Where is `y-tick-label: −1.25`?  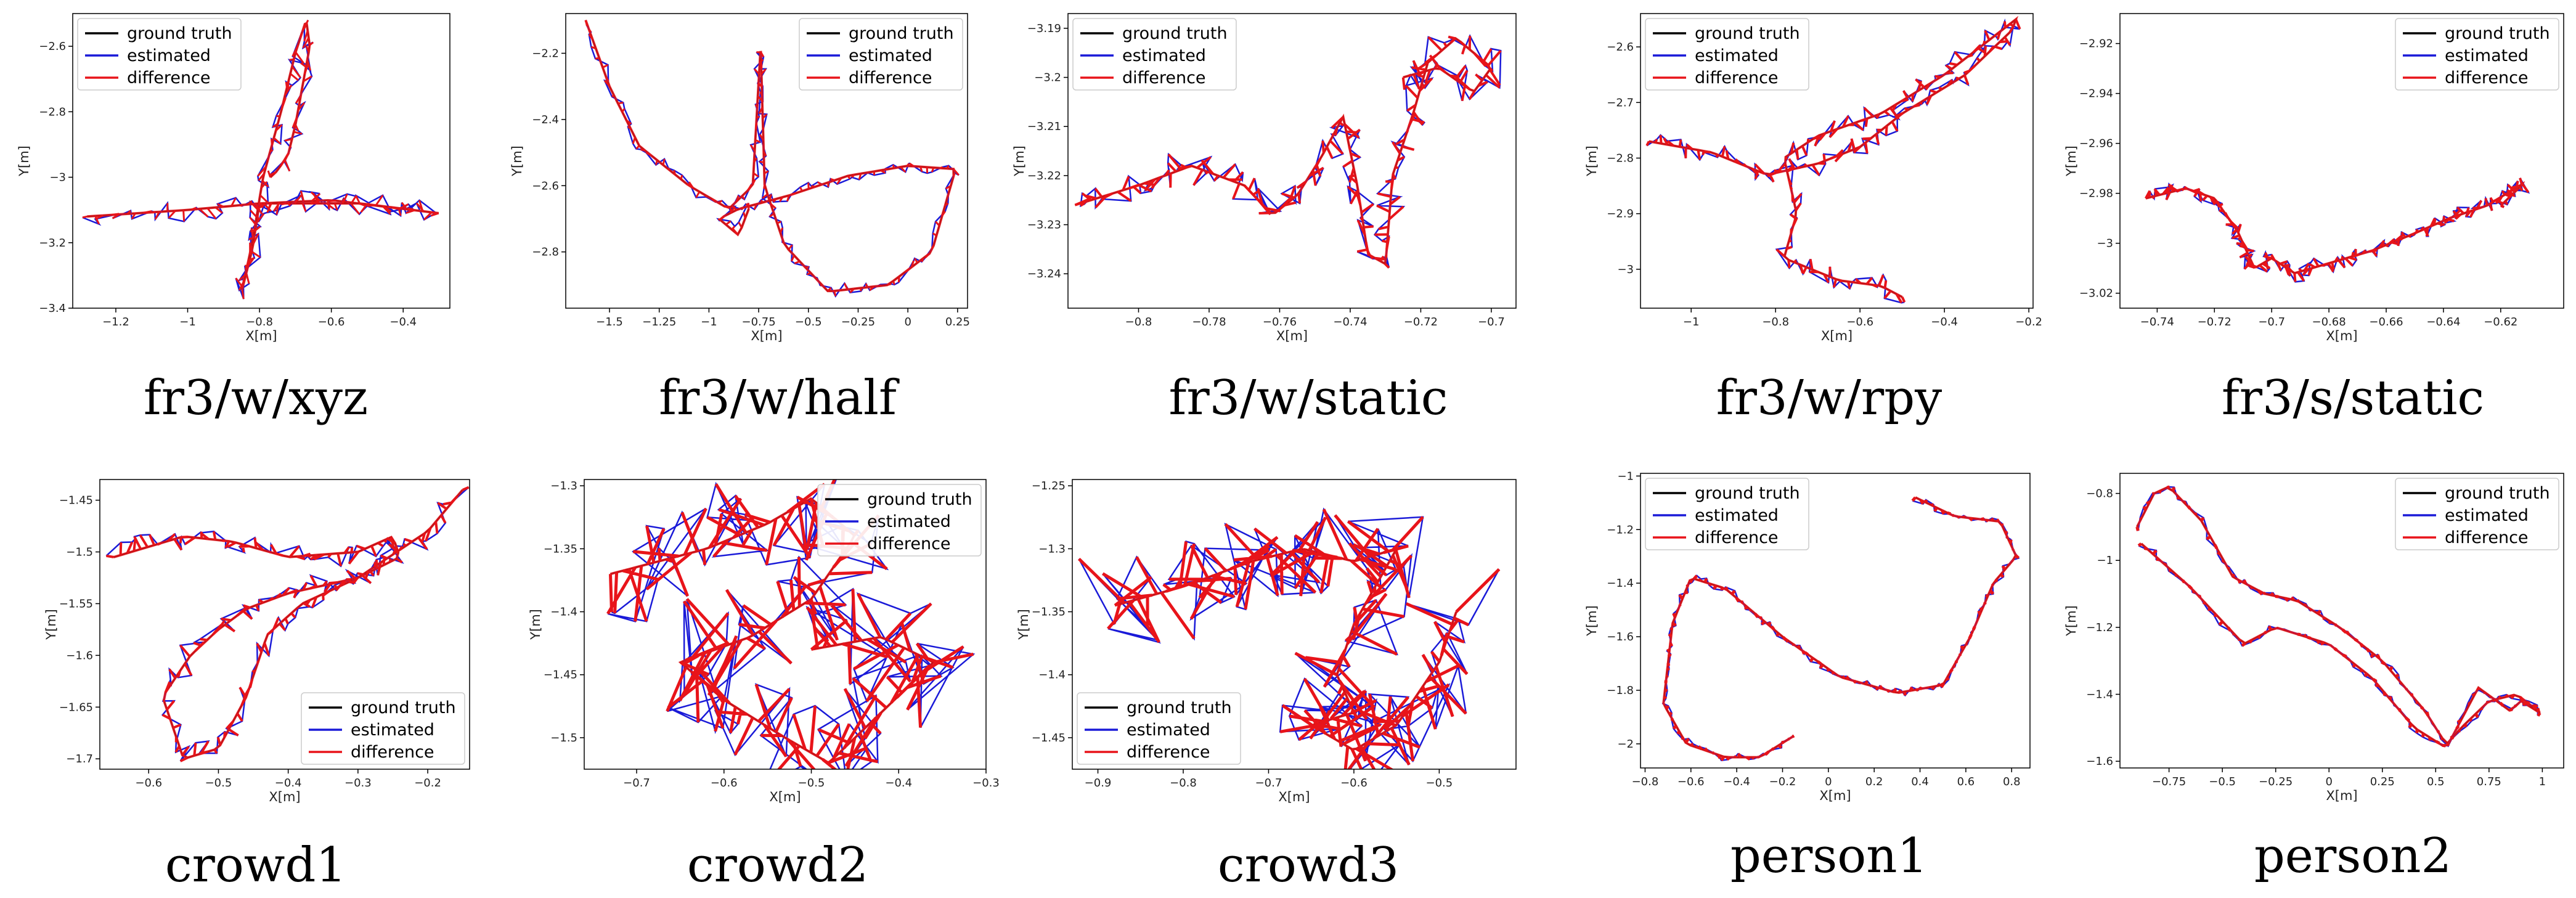 y-tick-label: −1.25 is located at coordinates (1049, 486).